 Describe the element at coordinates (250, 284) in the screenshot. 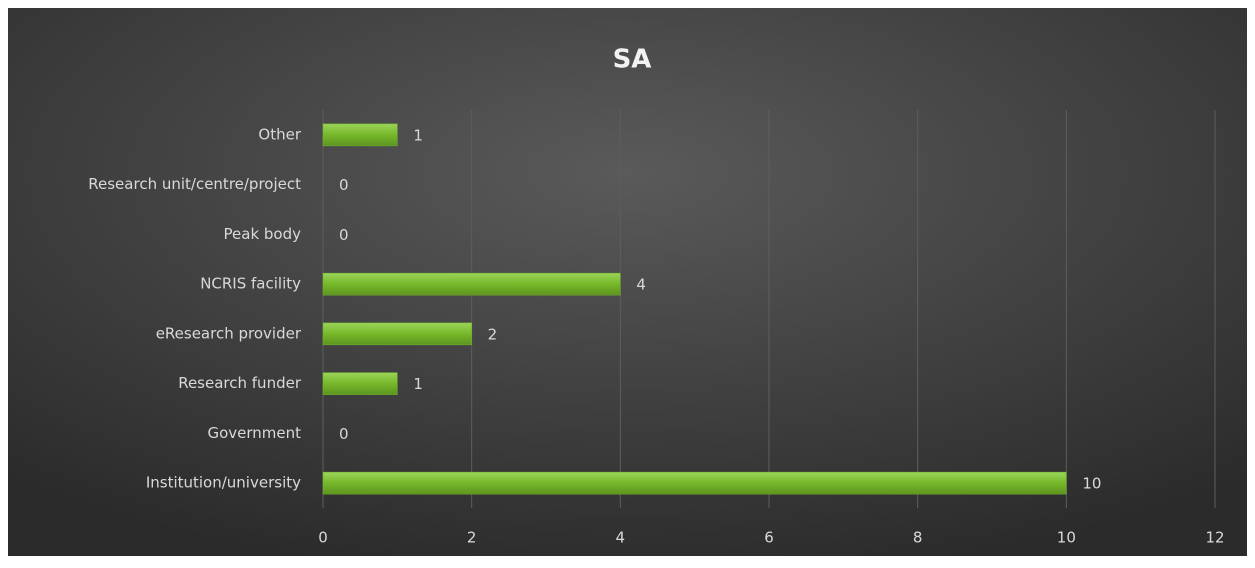

I see `y-tick-label: NCRIS facility` at that location.